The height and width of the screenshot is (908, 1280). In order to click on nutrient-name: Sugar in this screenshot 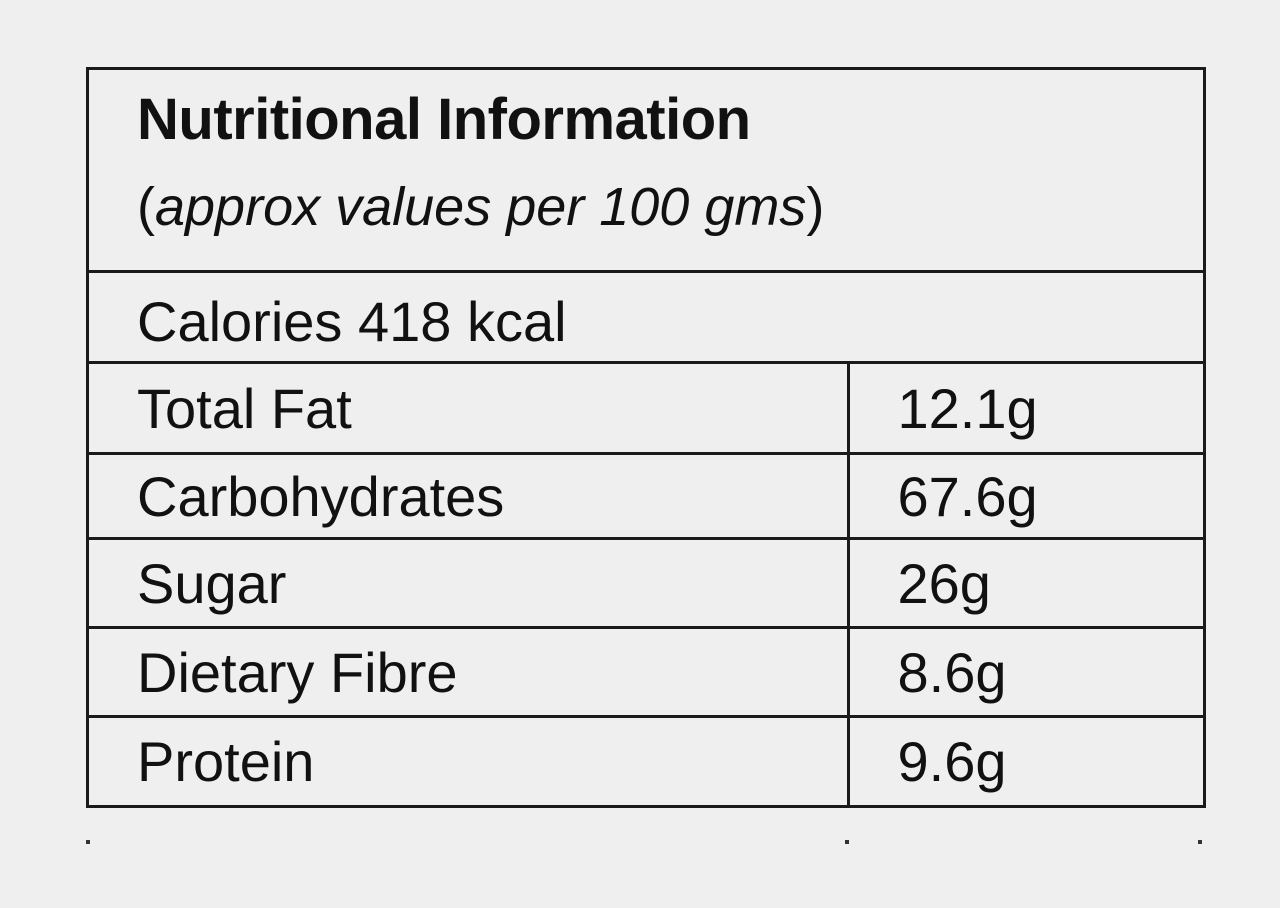, I will do `click(469, 583)`.